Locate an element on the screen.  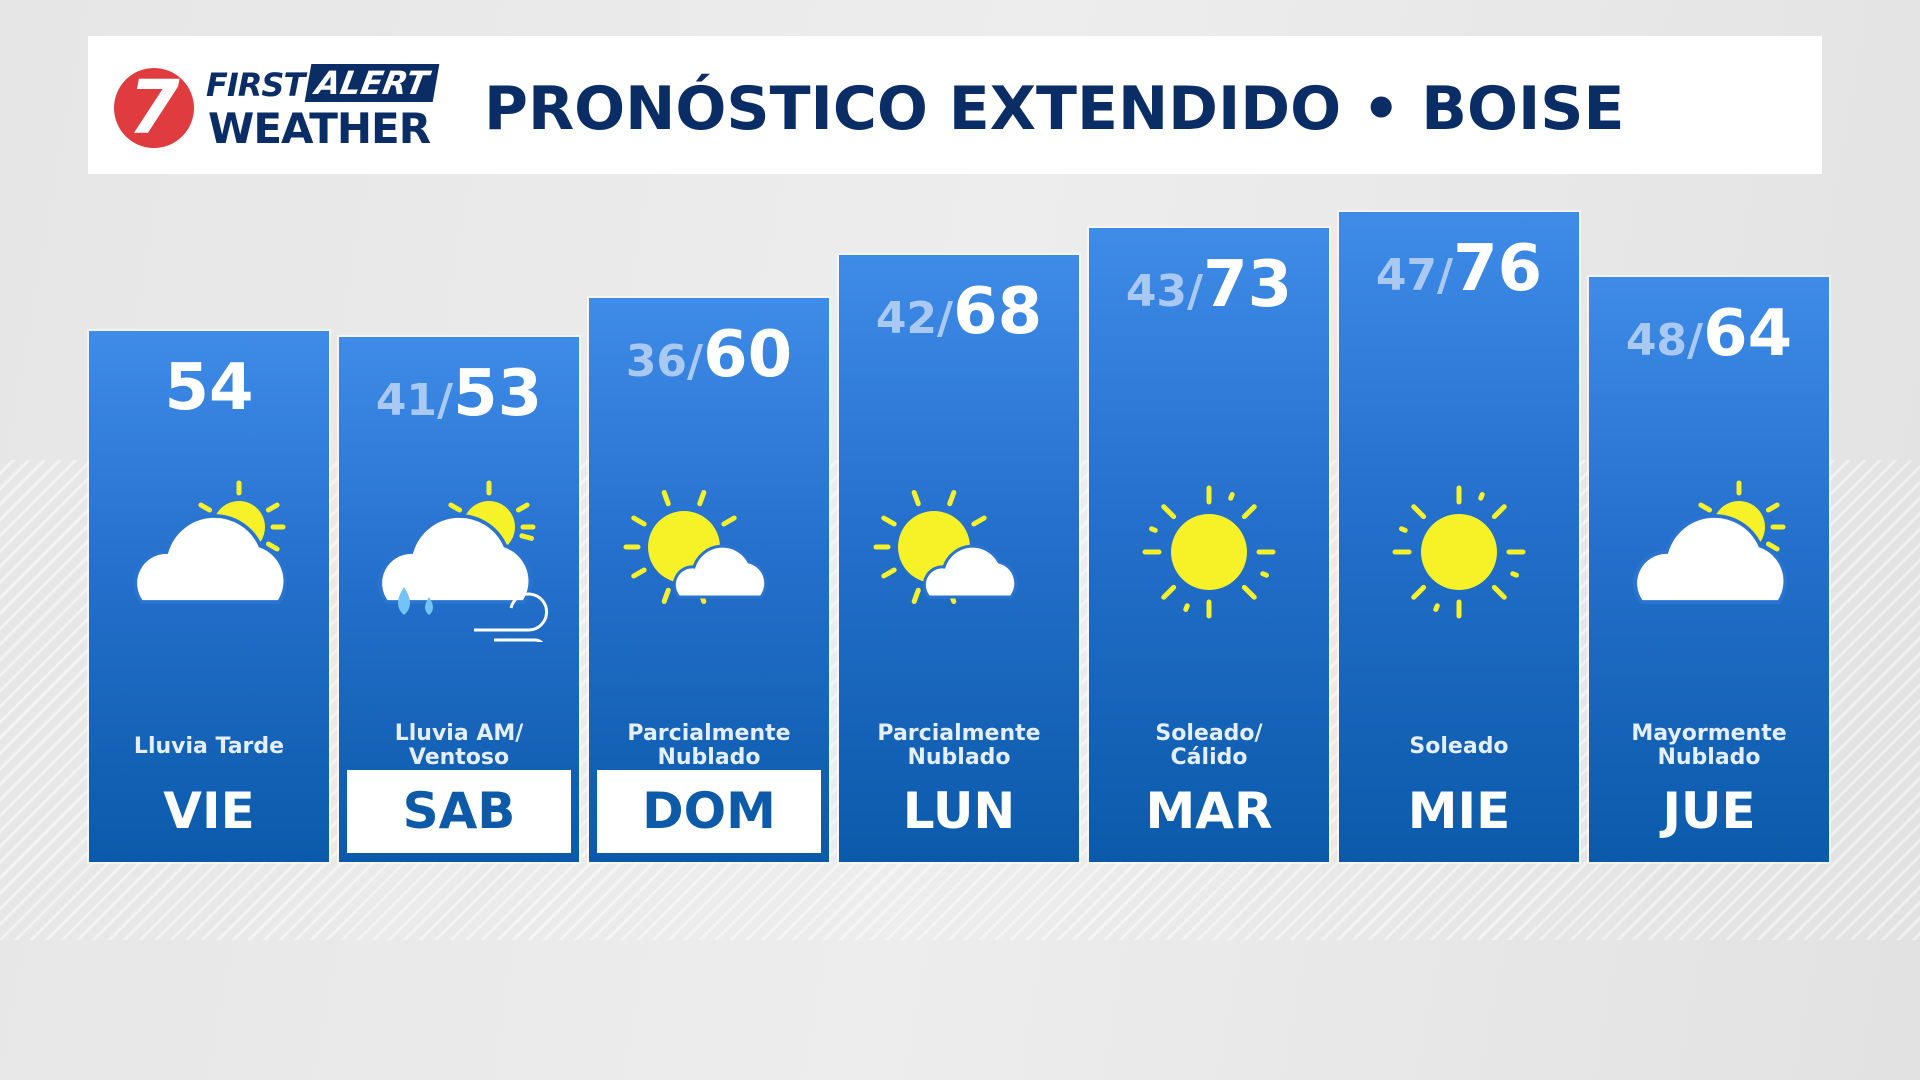
high-temp: 64 is located at coordinates (1748, 334).